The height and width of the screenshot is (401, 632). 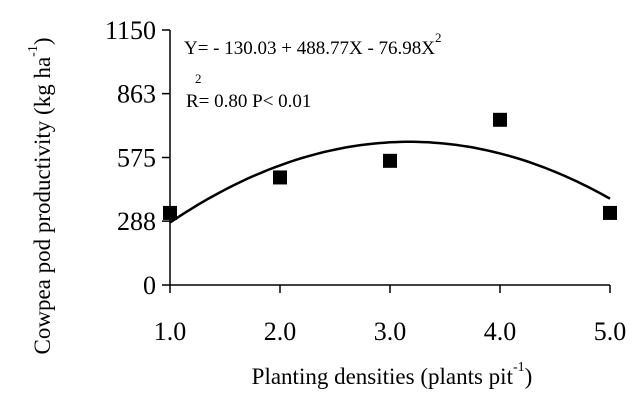 I want to click on y-tick-label: 575, so click(x=136, y=158).